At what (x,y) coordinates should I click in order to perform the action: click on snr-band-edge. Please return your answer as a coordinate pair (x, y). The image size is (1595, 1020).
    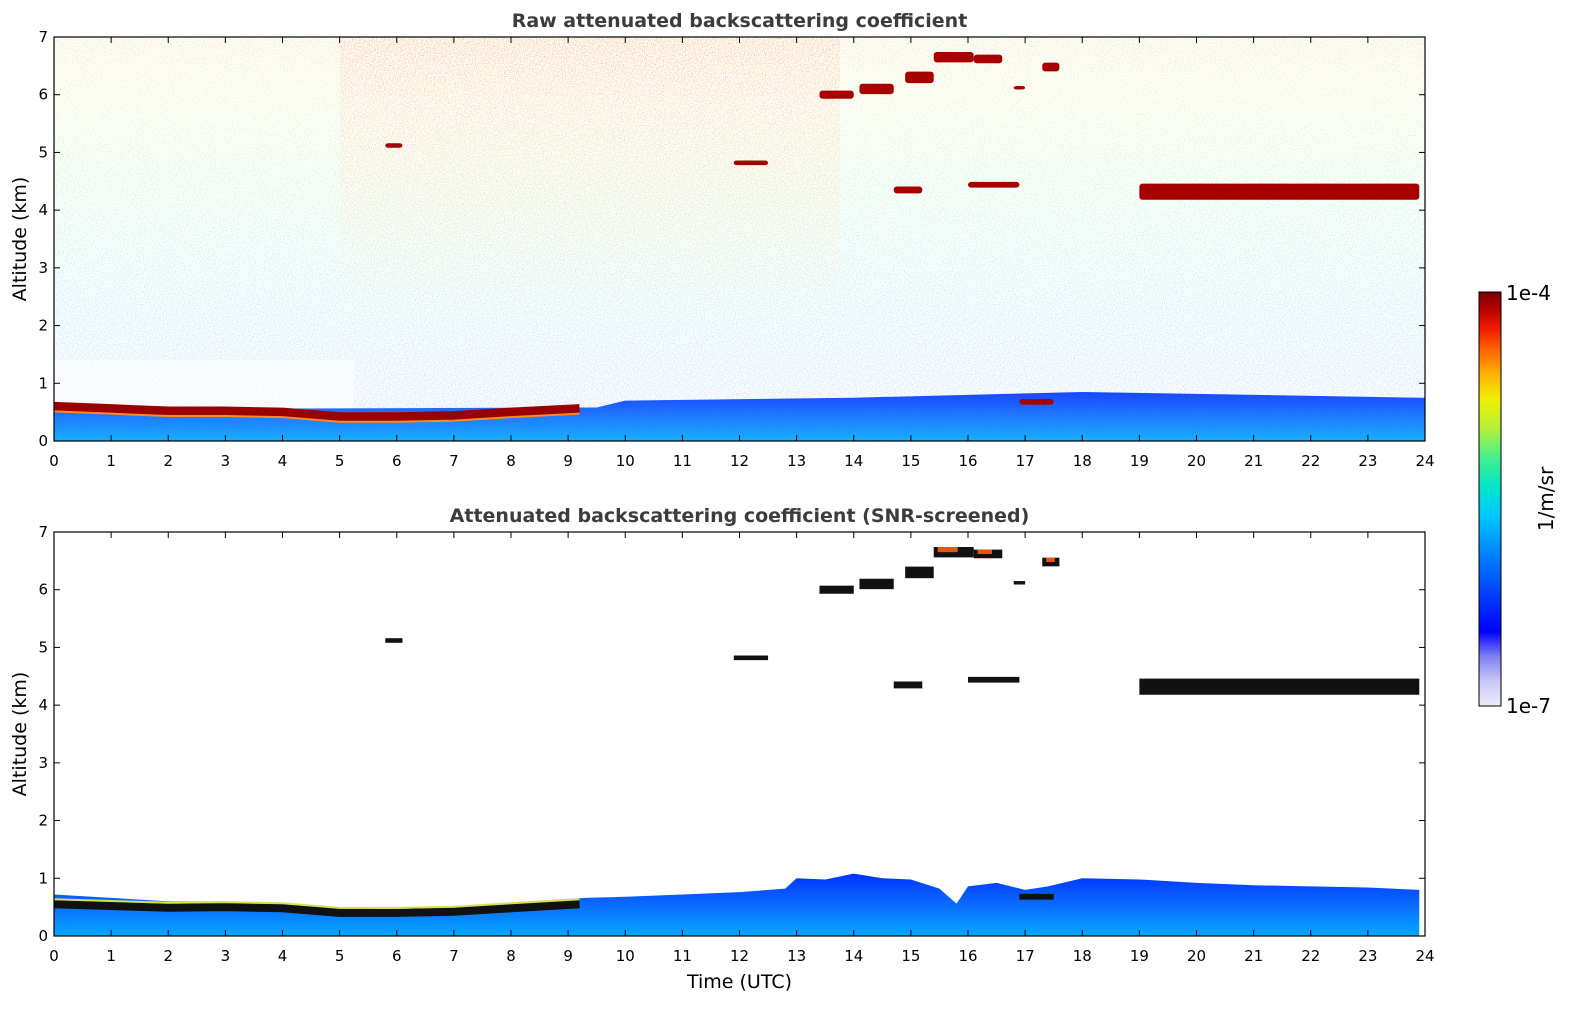
    Looking at the image, I should click on (317, 903).